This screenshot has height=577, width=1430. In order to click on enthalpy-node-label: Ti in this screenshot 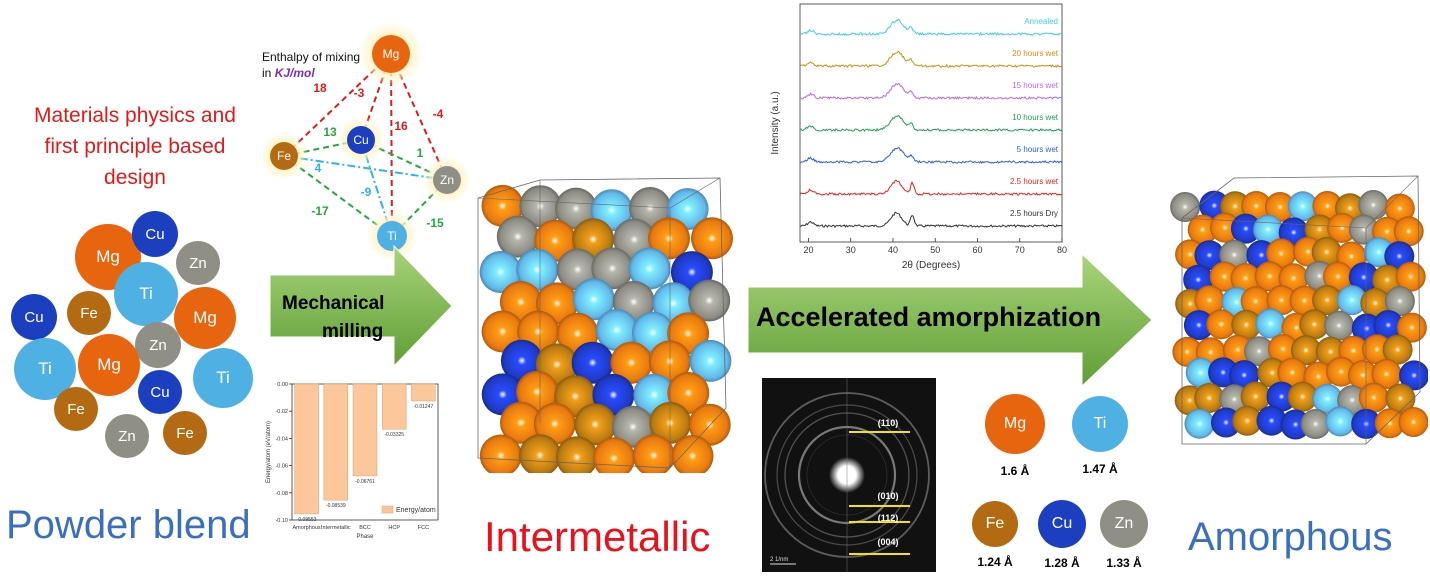, I will do `click(392, 236)`.